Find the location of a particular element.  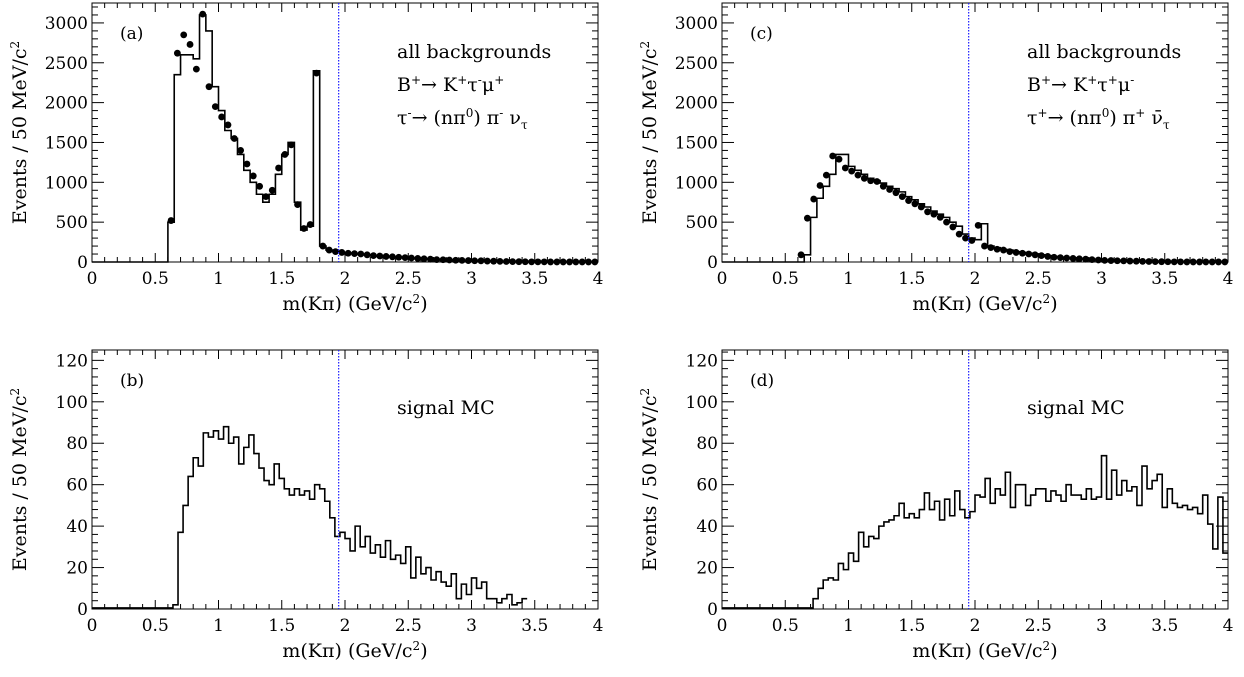

panel-label: (b) is located at coordinates (132, 381).